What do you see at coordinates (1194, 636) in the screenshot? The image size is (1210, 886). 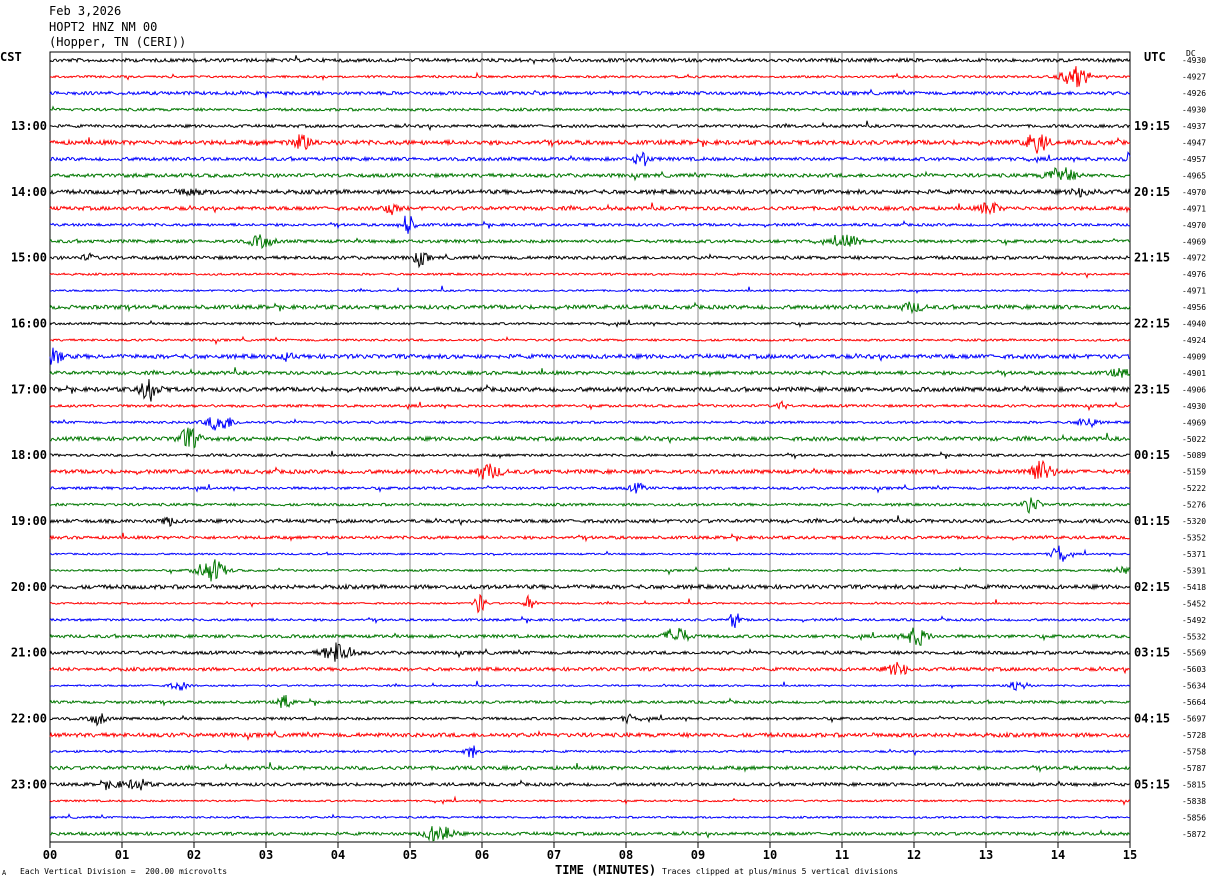 I see `dc-offset-label: -5532` at bounding box center [1194, 636].